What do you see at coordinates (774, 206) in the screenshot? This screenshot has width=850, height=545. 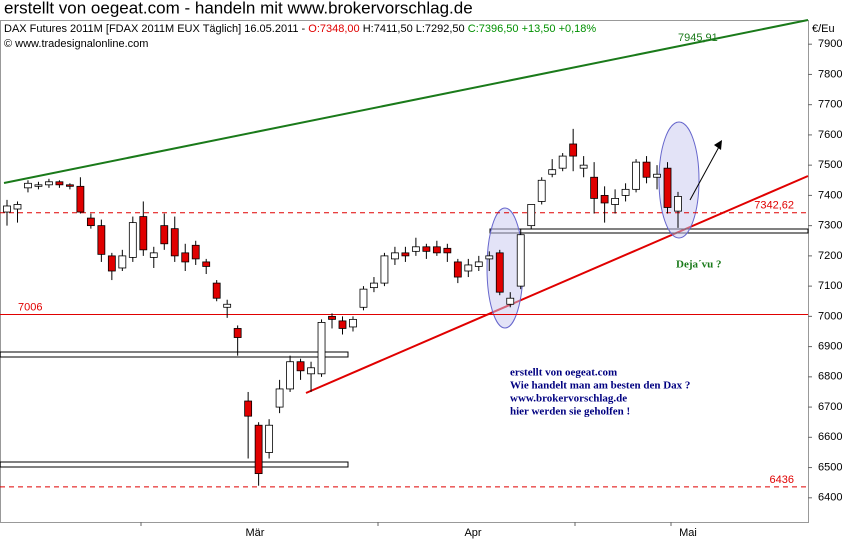 I see `level-label: 7342,62` at bounding box center [774, 206].